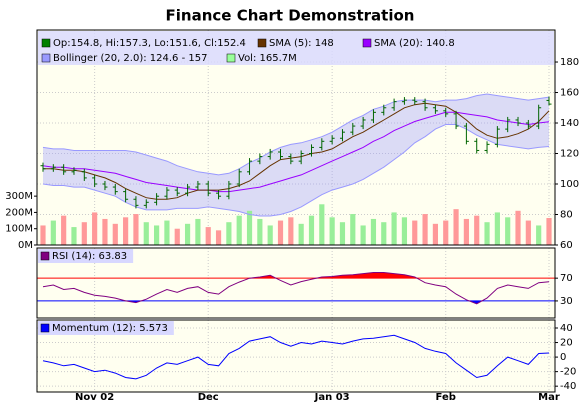 This screenshot has height=404, width=580. What do you see at coordinates (290, 16) in the screenshot?
I see `chart-title: Finance Chart Demonstration` at bounding box center [290, 16].